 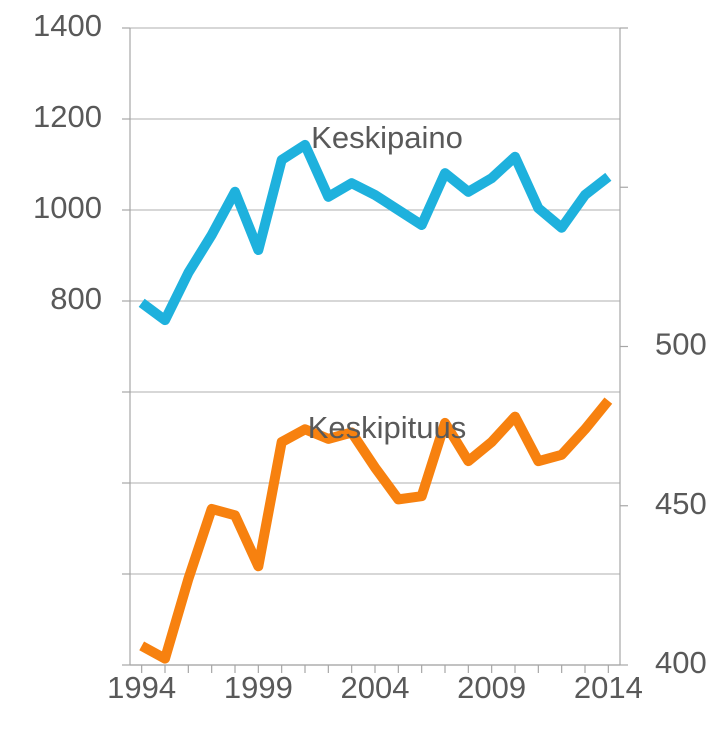 What do you see at coordinates (681, 344) in the screenshot?
I see `y2-tick-label: 500` at bounding box center [681, 344].